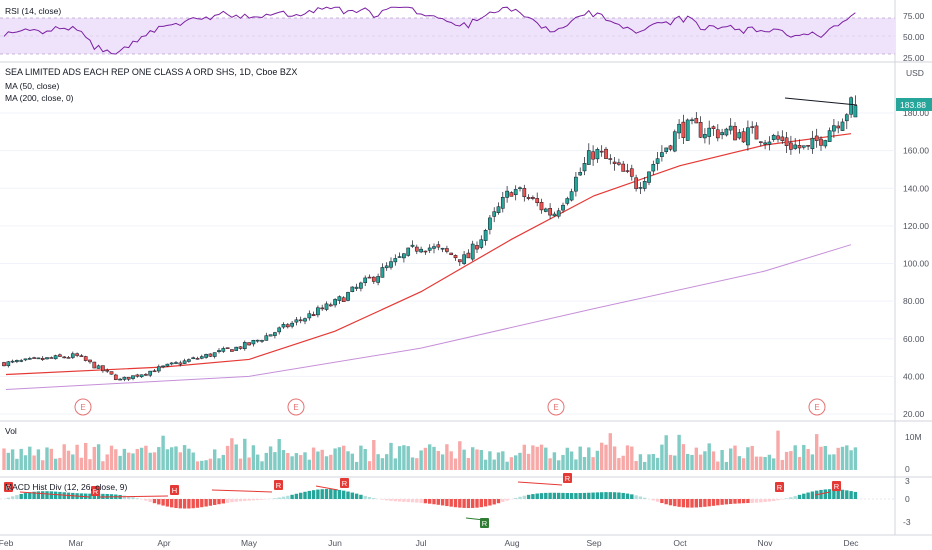  What do you see at coordinates (462, 450) in the screenshot?
I see `volume-pane: Vol 10M 0` at bounding box center [462, 450].